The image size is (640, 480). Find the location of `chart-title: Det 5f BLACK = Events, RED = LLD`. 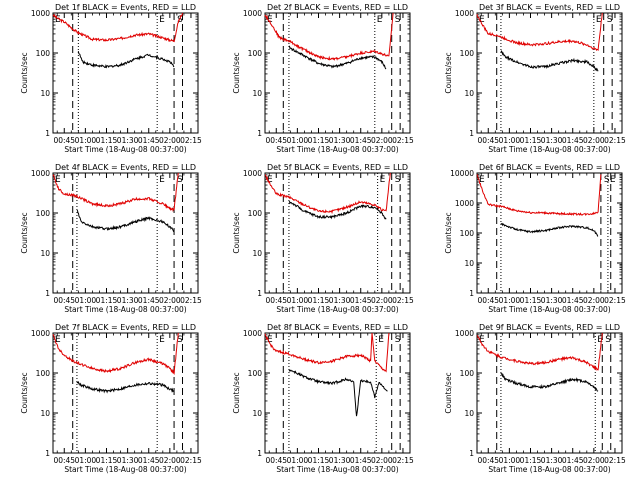

chart-title: Det 5f BLACK = Events, RED = LLD is located at coordinates (337, 167).